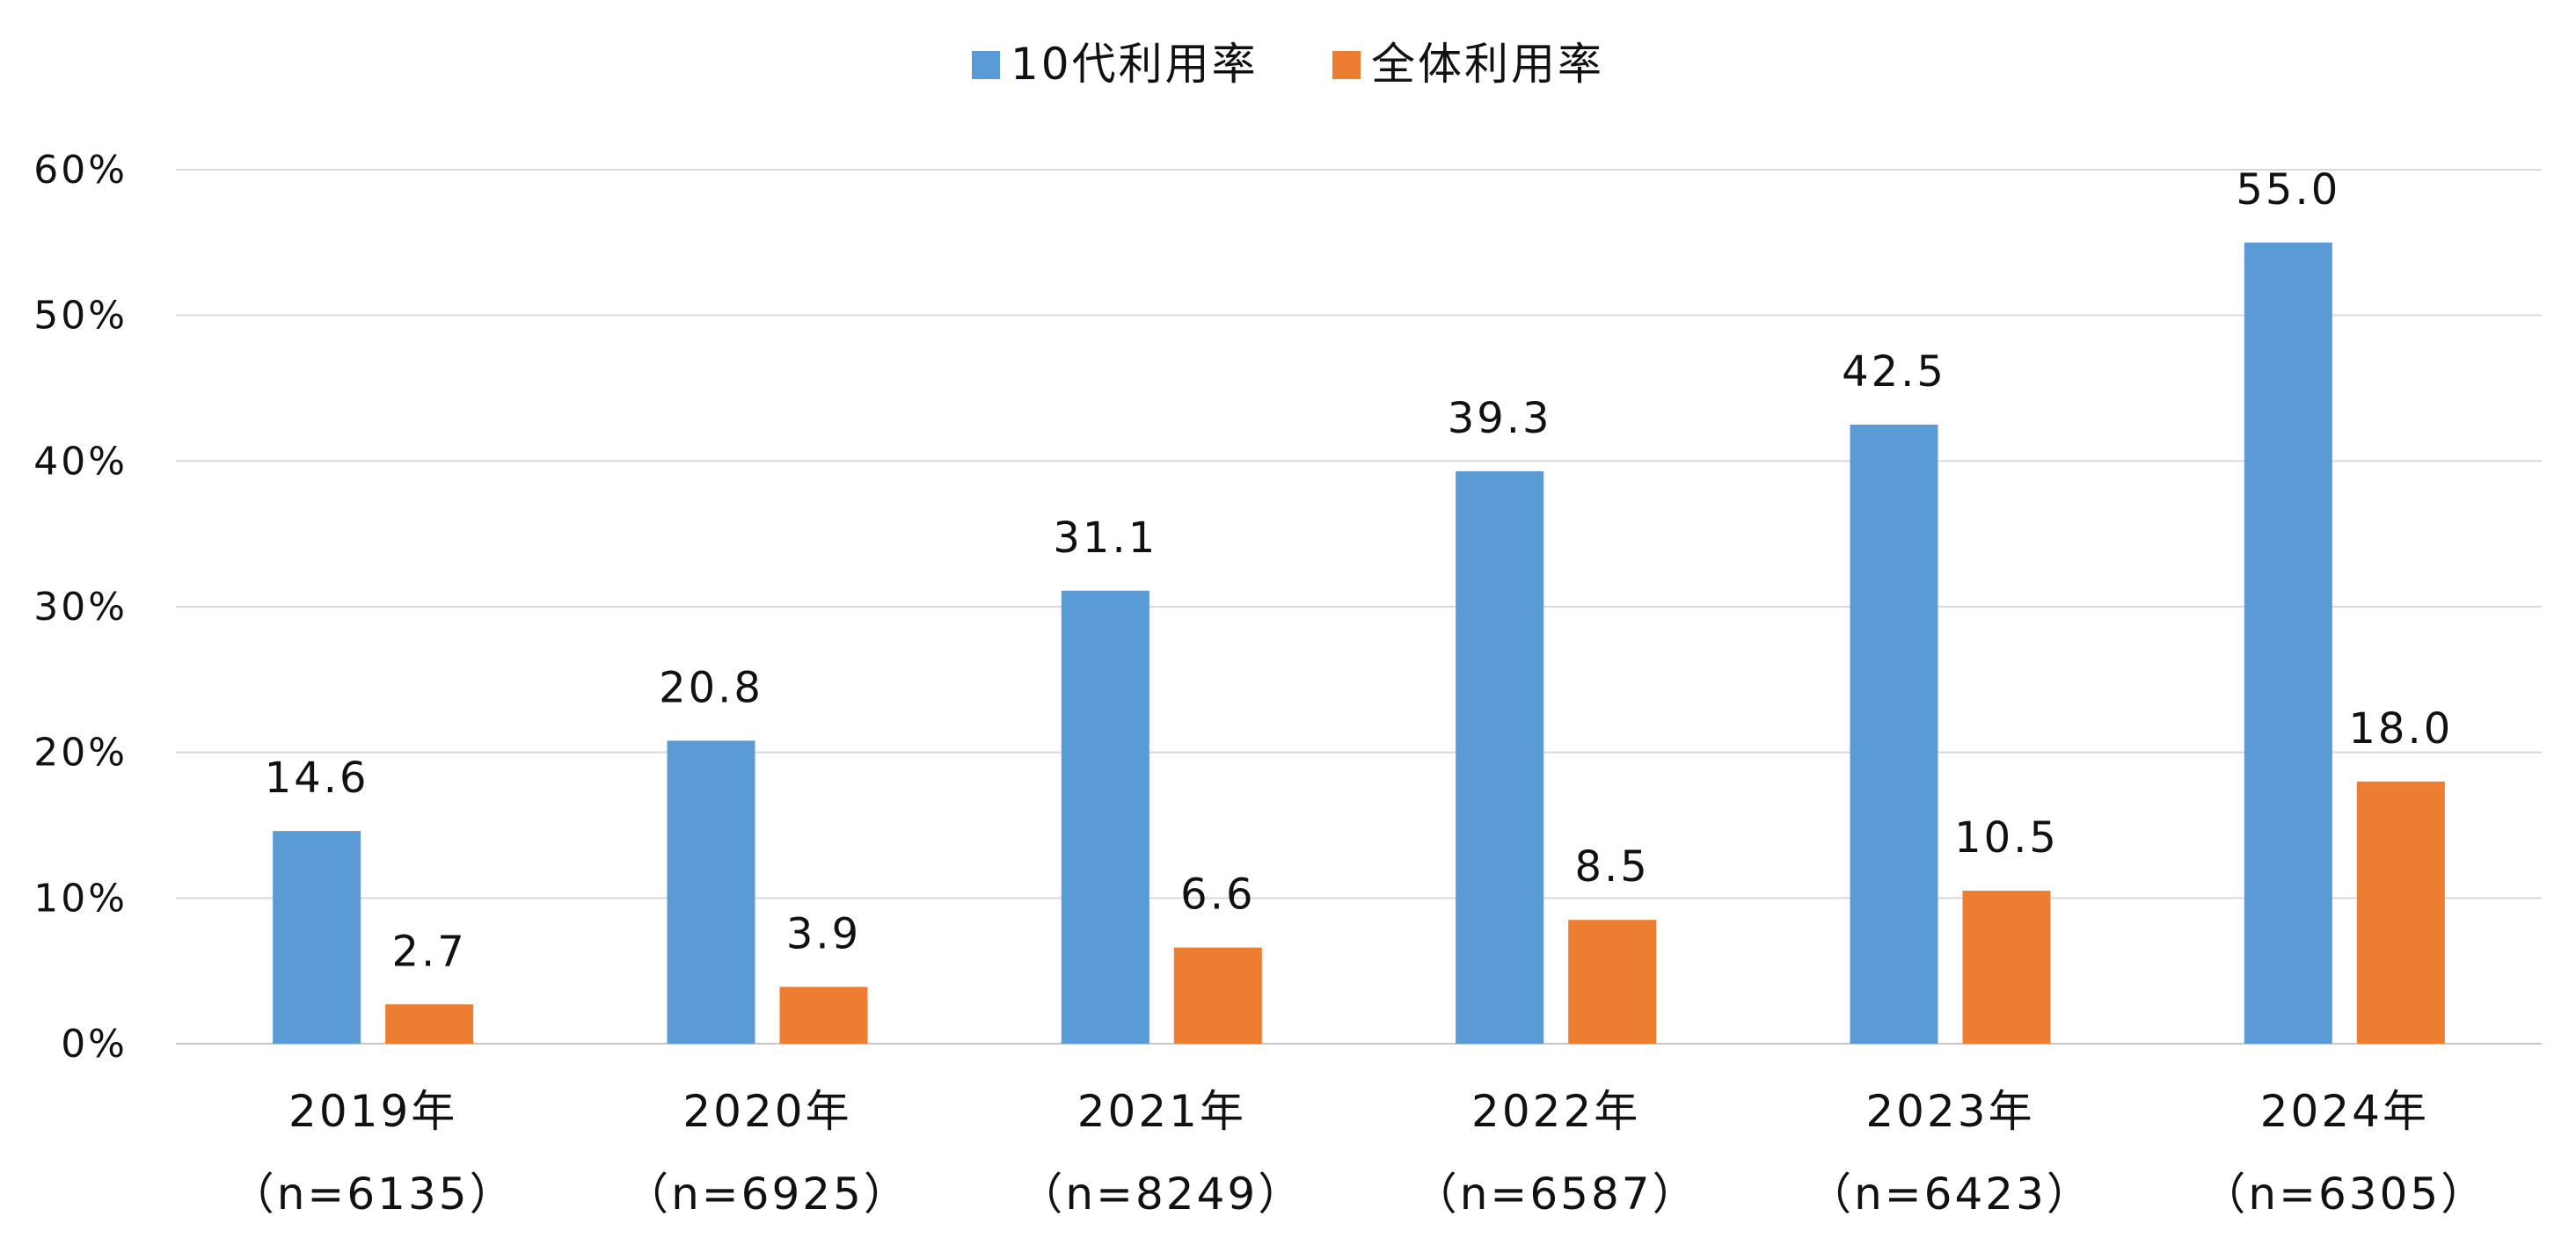 The height and width of the screenshot is (1260, 2576). Describe the element at coordinates (1161, 1111) in the screenshot. I see `x-category-year: 2021年` at that location.